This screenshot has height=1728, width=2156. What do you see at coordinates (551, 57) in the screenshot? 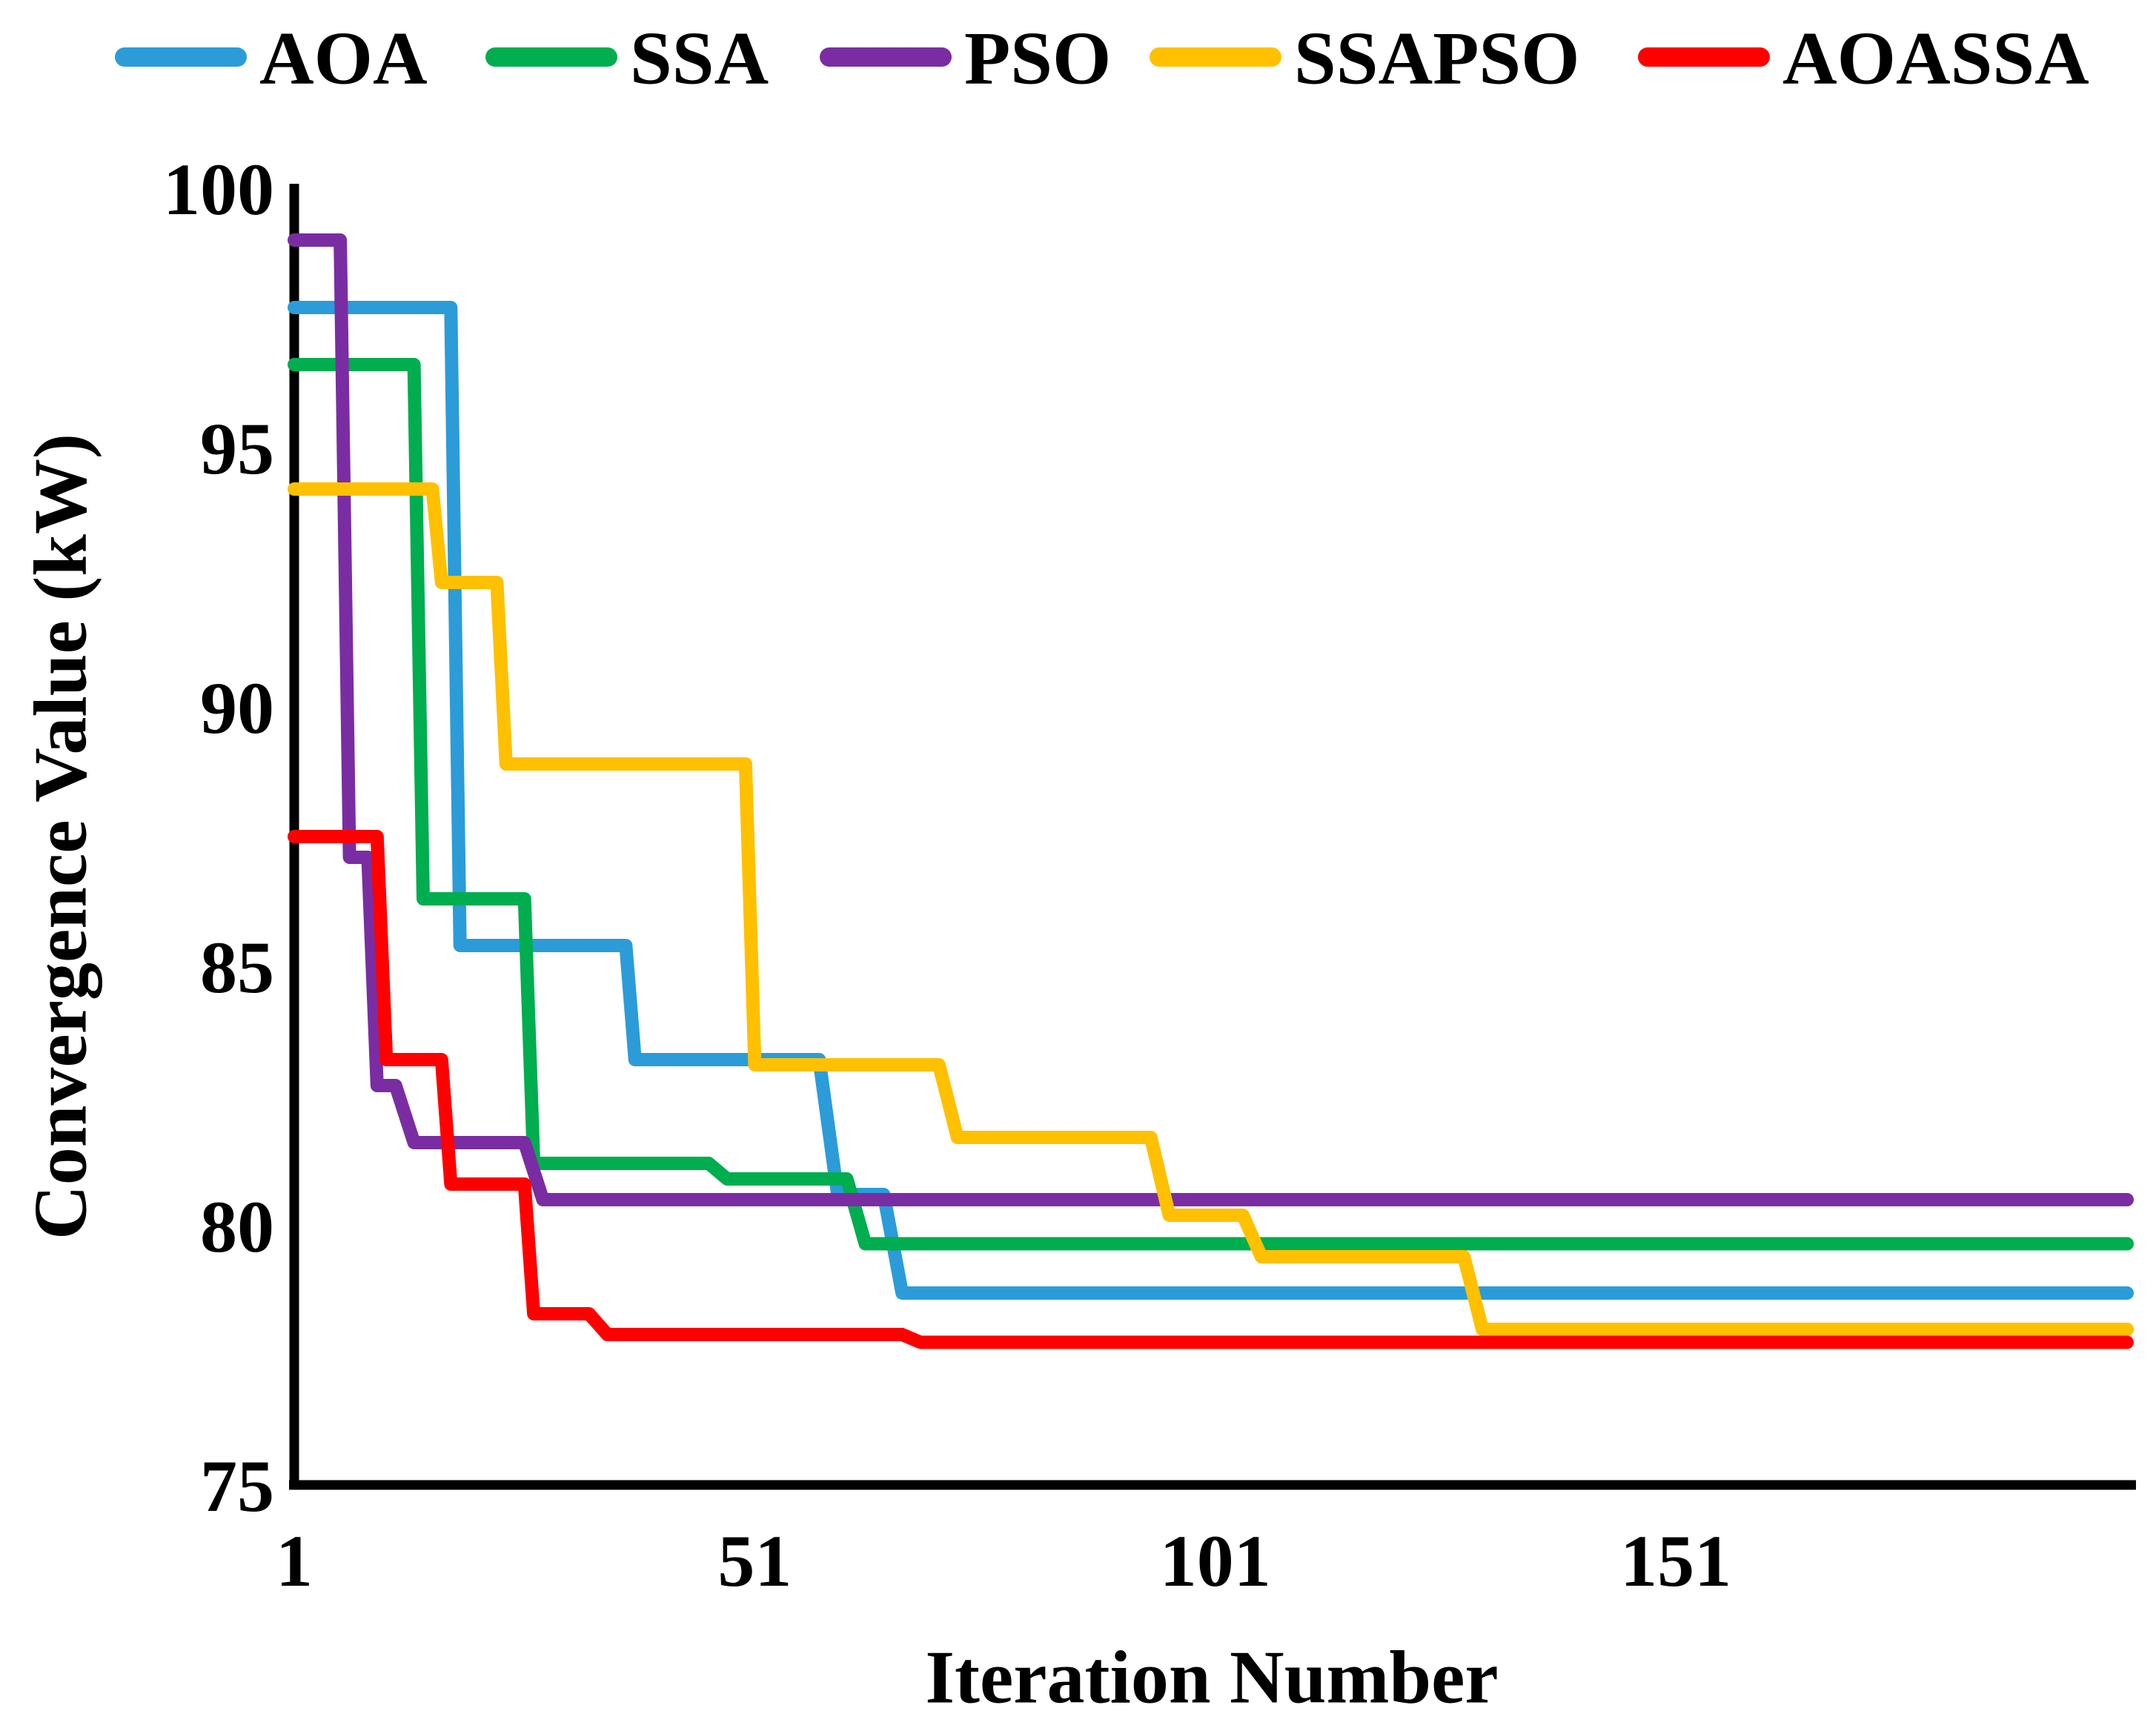
I see `legend-swatch-ssa` at bounding box center [551, 57].